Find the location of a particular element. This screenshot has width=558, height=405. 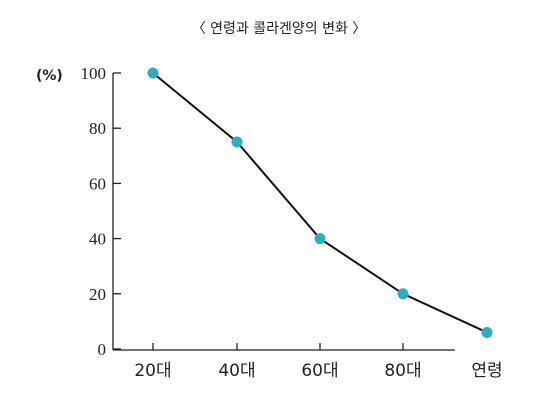

y-tick-label: 0 is located at coordinates (102, 349).